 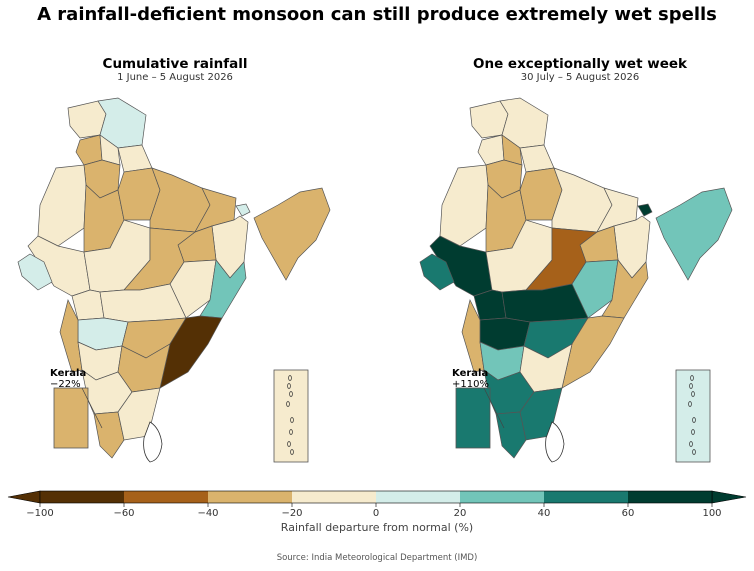 What do you see at coordinates (729, 497) in the screenshot?
I see `colorbar-arrow-right` at bounding box center [729, 497].